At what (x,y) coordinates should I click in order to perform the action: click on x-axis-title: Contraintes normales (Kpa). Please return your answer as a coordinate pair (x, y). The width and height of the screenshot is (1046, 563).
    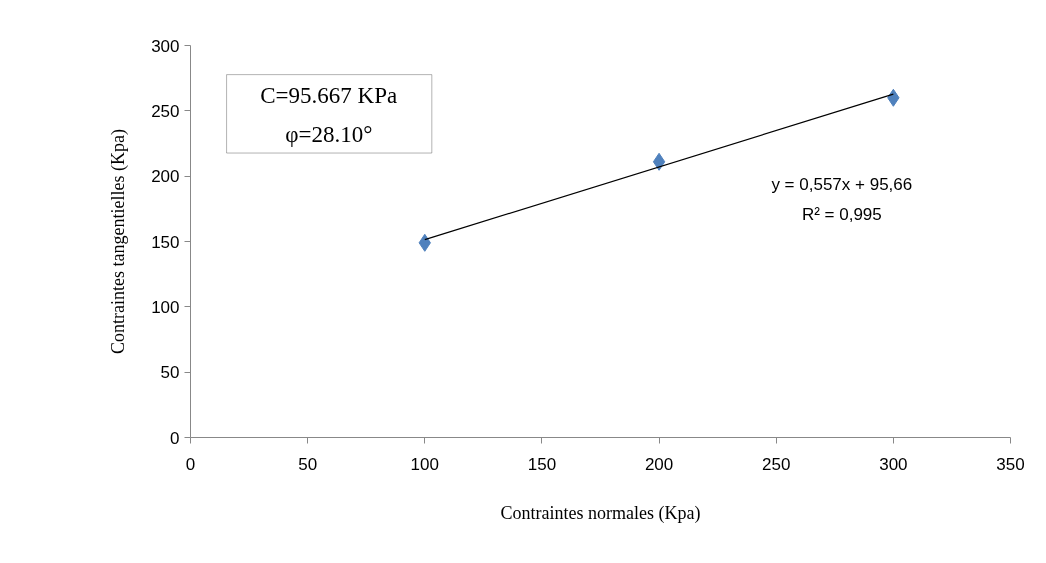
    Looking at the image, I should click on (600, 513).